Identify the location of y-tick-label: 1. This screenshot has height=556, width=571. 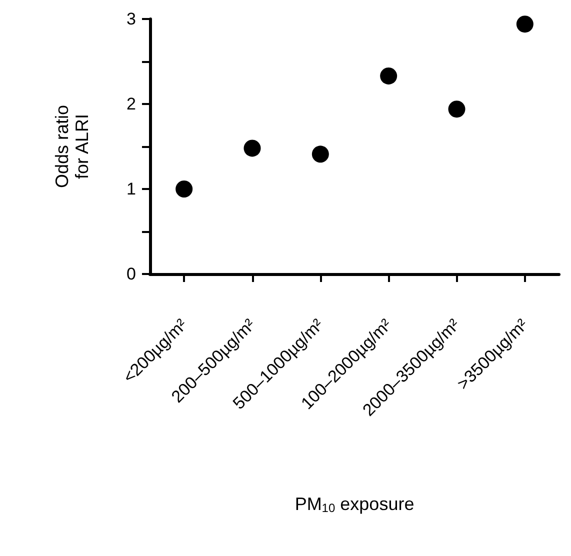
(131, 189).